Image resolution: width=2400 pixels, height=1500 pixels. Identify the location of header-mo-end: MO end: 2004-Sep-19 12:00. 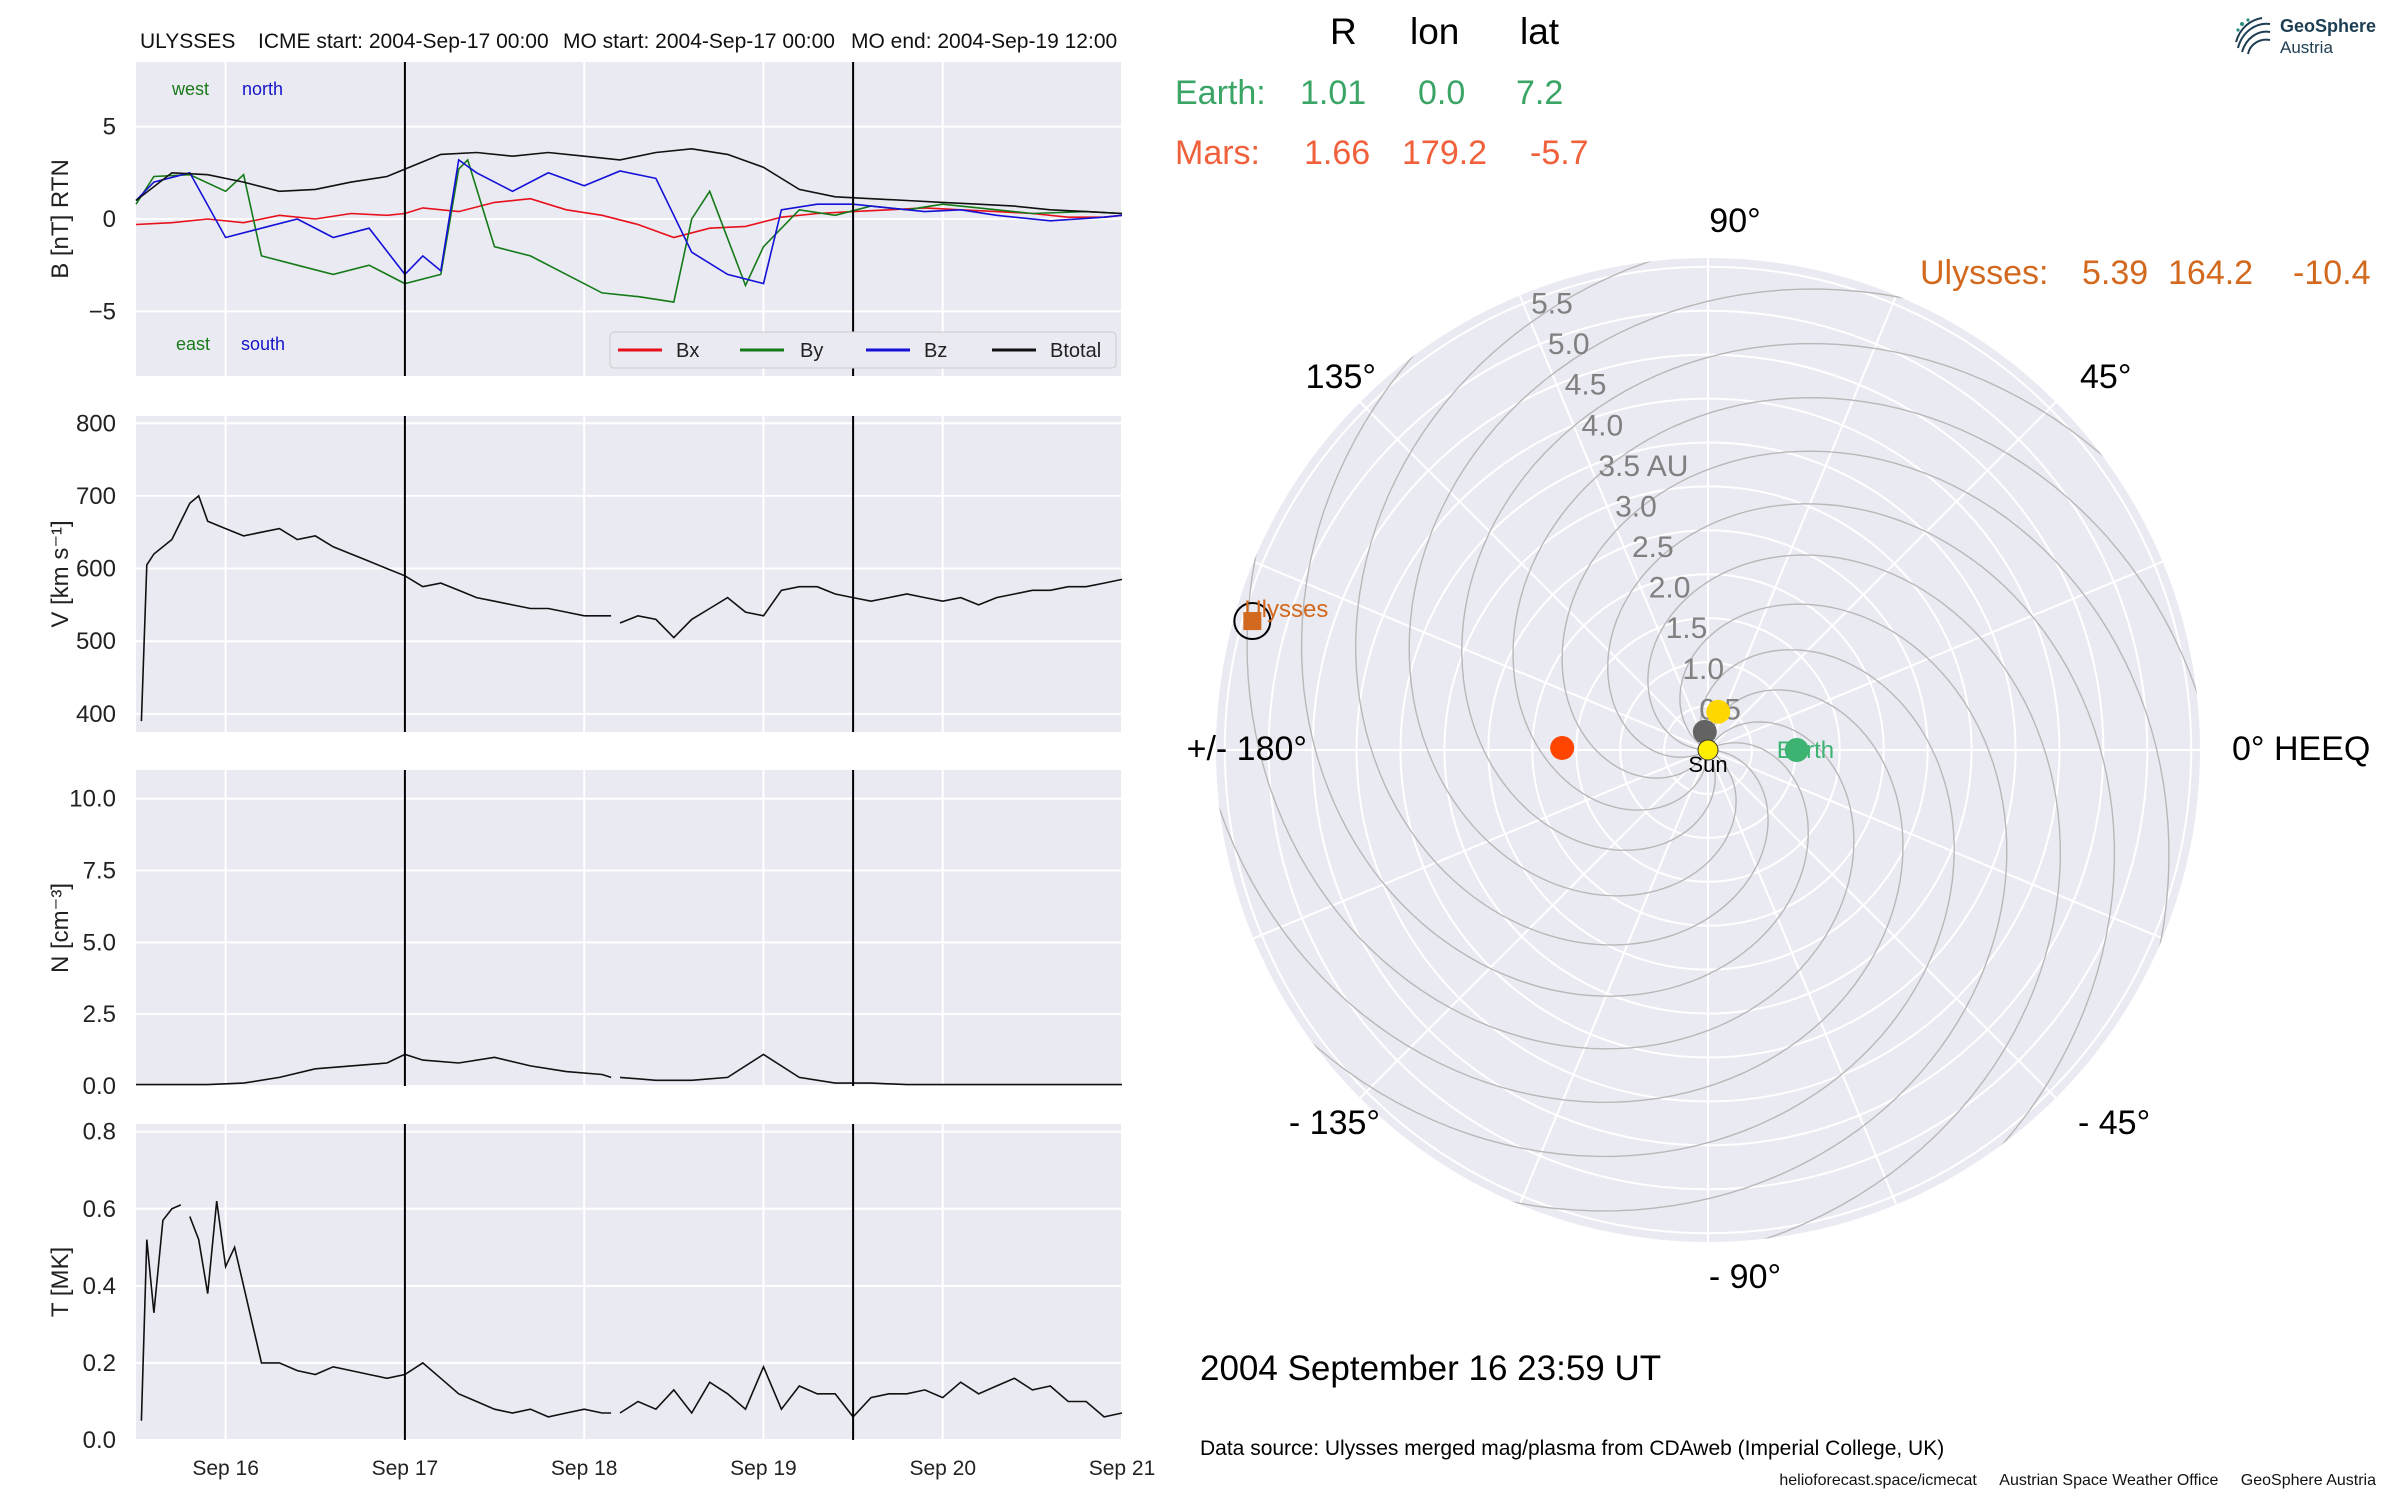
(984, 41).